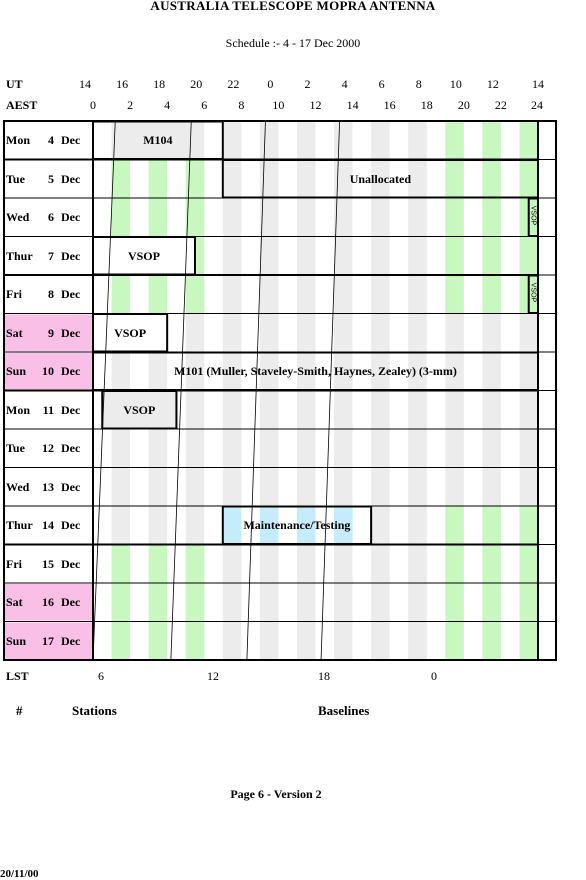  Describe the element at coordinates (204, 105) in the screenshot. I see `aest-tick: 6` at that location.